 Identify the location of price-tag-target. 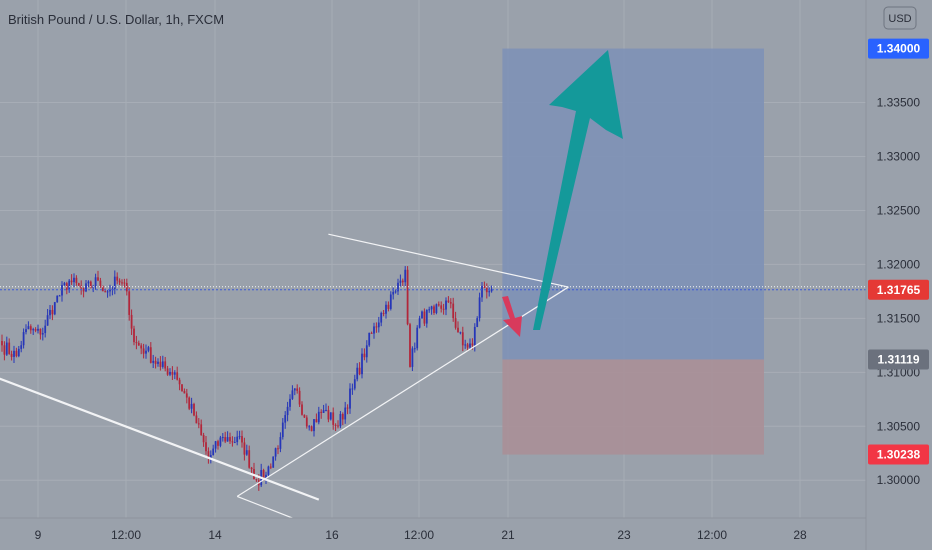
(898, 48).